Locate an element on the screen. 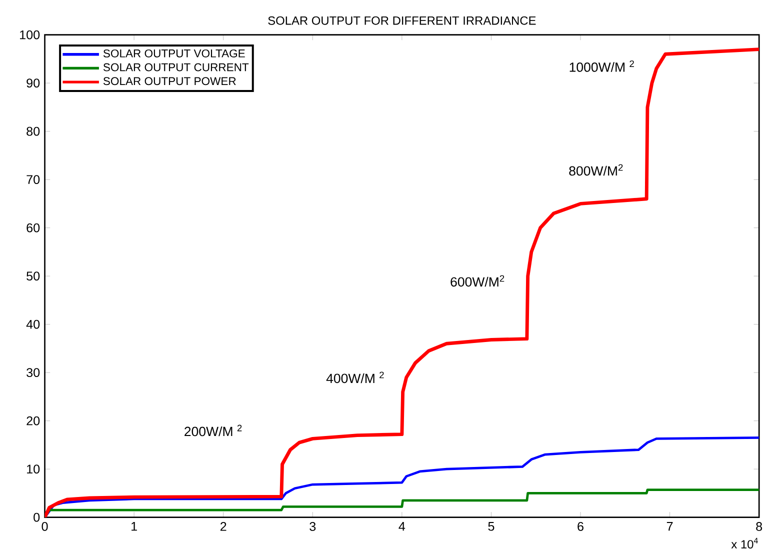 The image size is (767, 553). text: x 10$^{4}$ is located at coordinates (744, 543).